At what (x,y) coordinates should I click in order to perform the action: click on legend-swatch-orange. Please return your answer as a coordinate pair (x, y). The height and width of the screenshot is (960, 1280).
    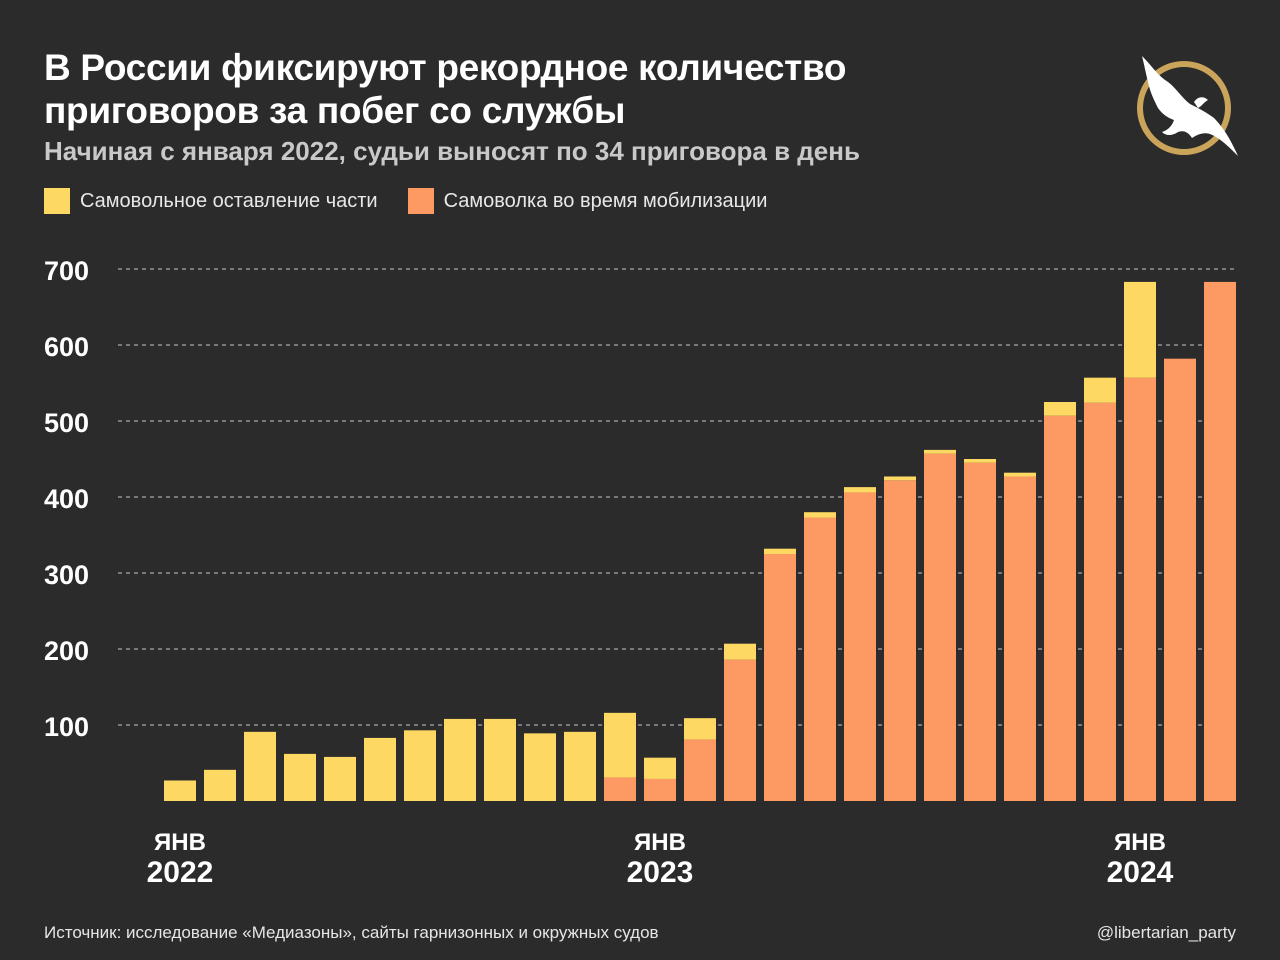
    Looking at the image, I should click on (420, 201).